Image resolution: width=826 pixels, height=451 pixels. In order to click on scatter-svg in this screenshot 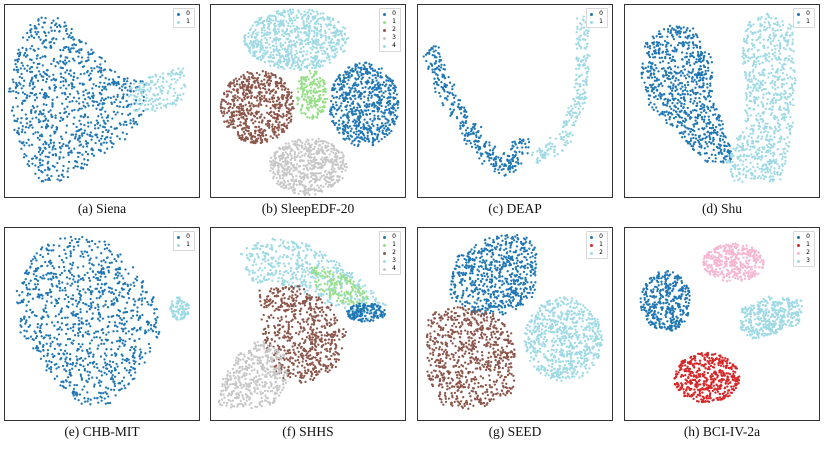, I will do `click(97, 99)`.